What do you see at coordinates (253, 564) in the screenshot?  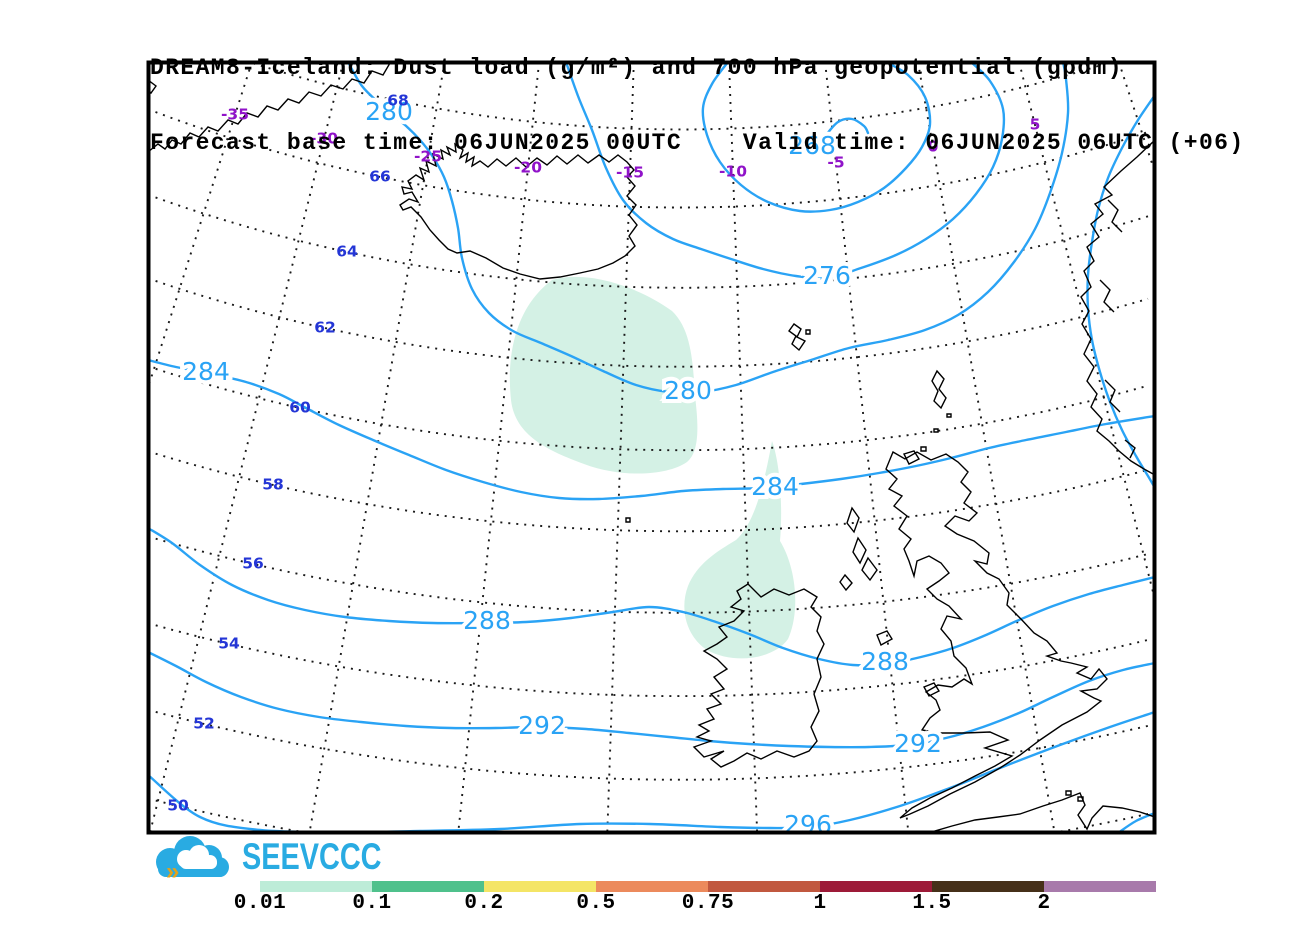 I see `lat-label-56: 56` at bounding box center [253, 564].